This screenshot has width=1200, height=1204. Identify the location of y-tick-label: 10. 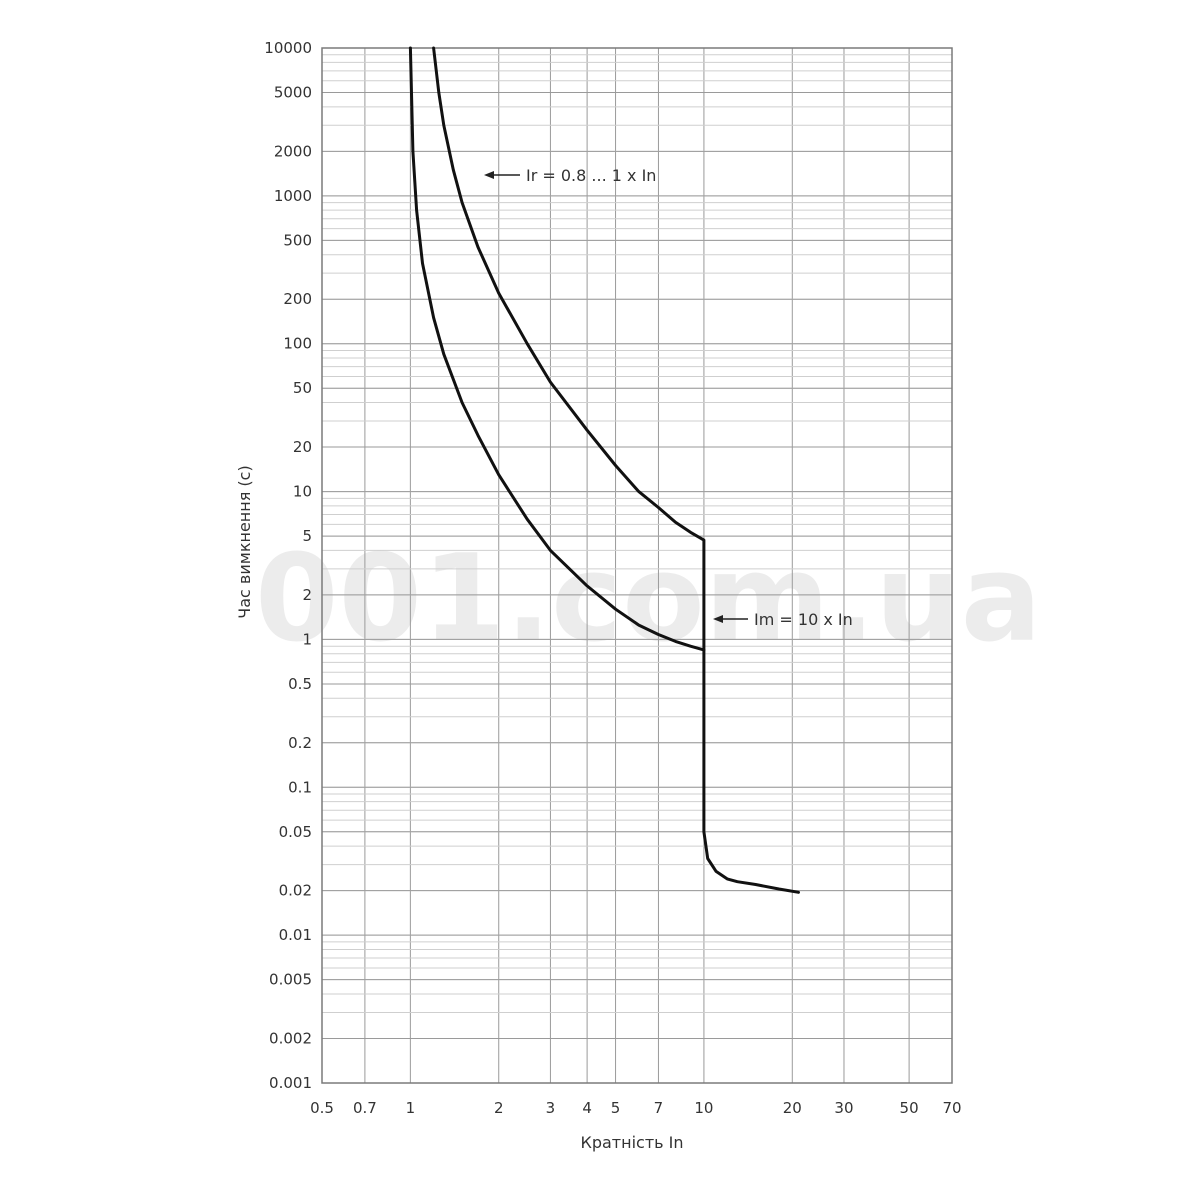
(302, 492).